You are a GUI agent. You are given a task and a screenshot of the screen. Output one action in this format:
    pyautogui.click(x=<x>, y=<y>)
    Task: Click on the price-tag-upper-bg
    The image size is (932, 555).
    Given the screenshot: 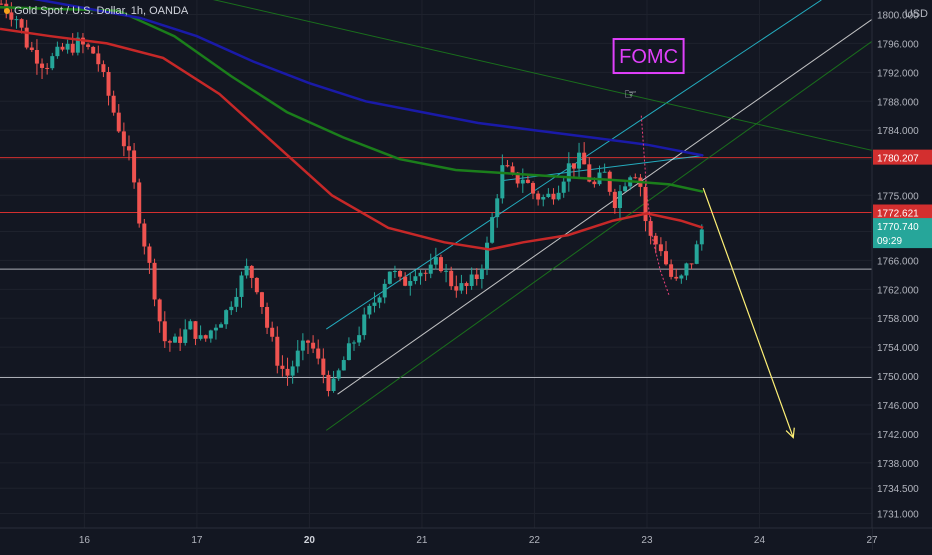 What is the action you would take?
    pyautogui.click(x=902, y=157)
    